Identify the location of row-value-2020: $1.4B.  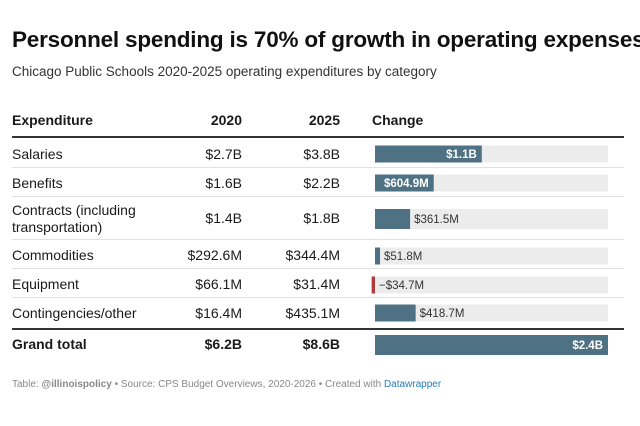
(223, 218).